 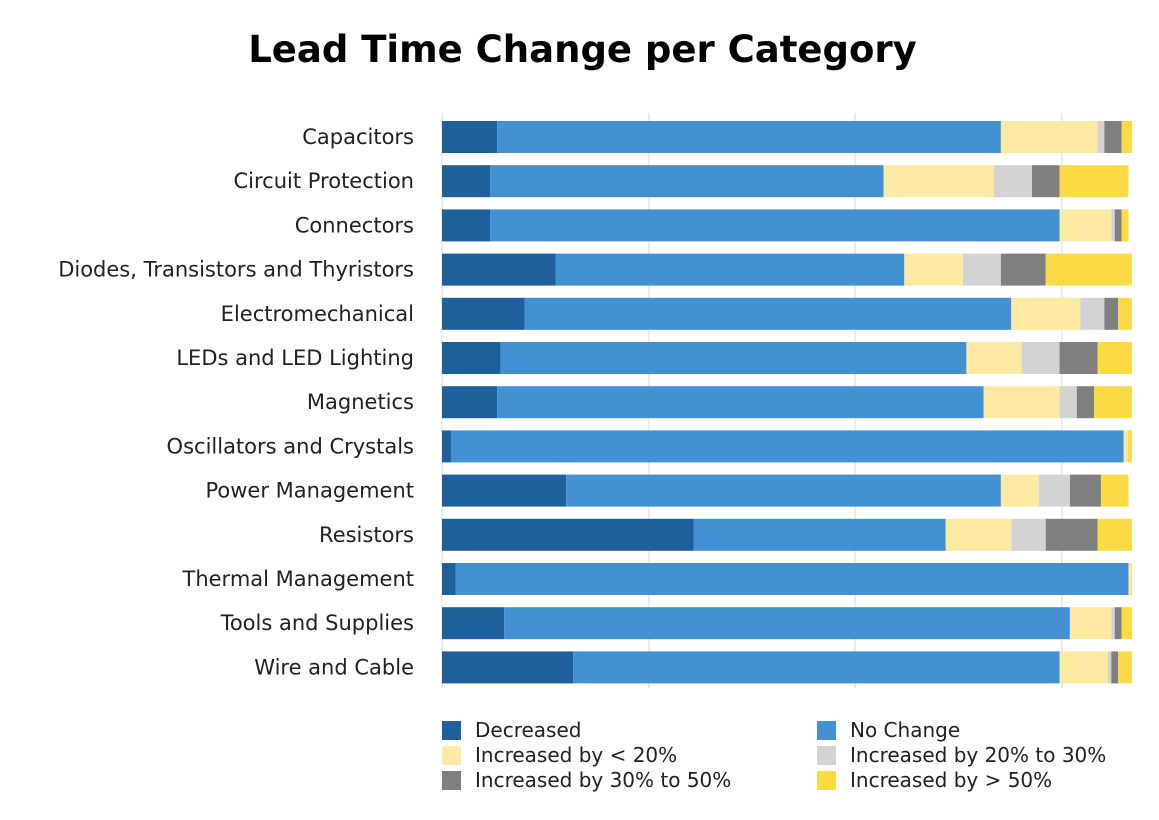 I want to click on legend-label: Increased by < 20%, so click(x=576, y=755).